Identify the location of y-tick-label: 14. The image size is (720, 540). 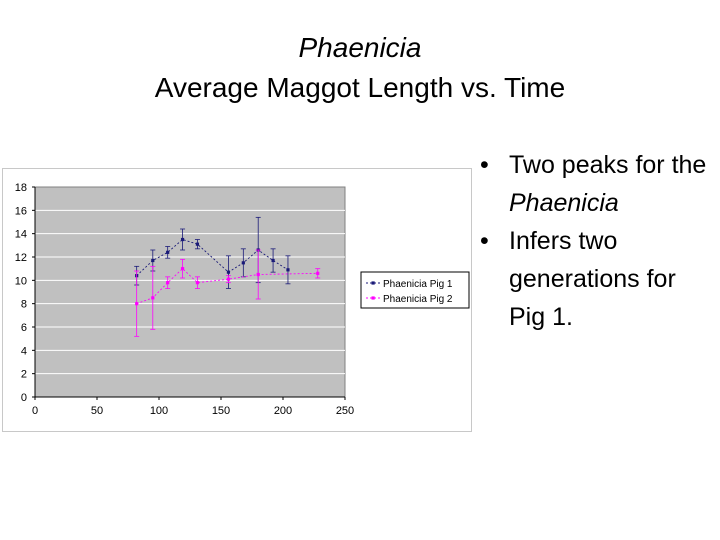
(21, 235).